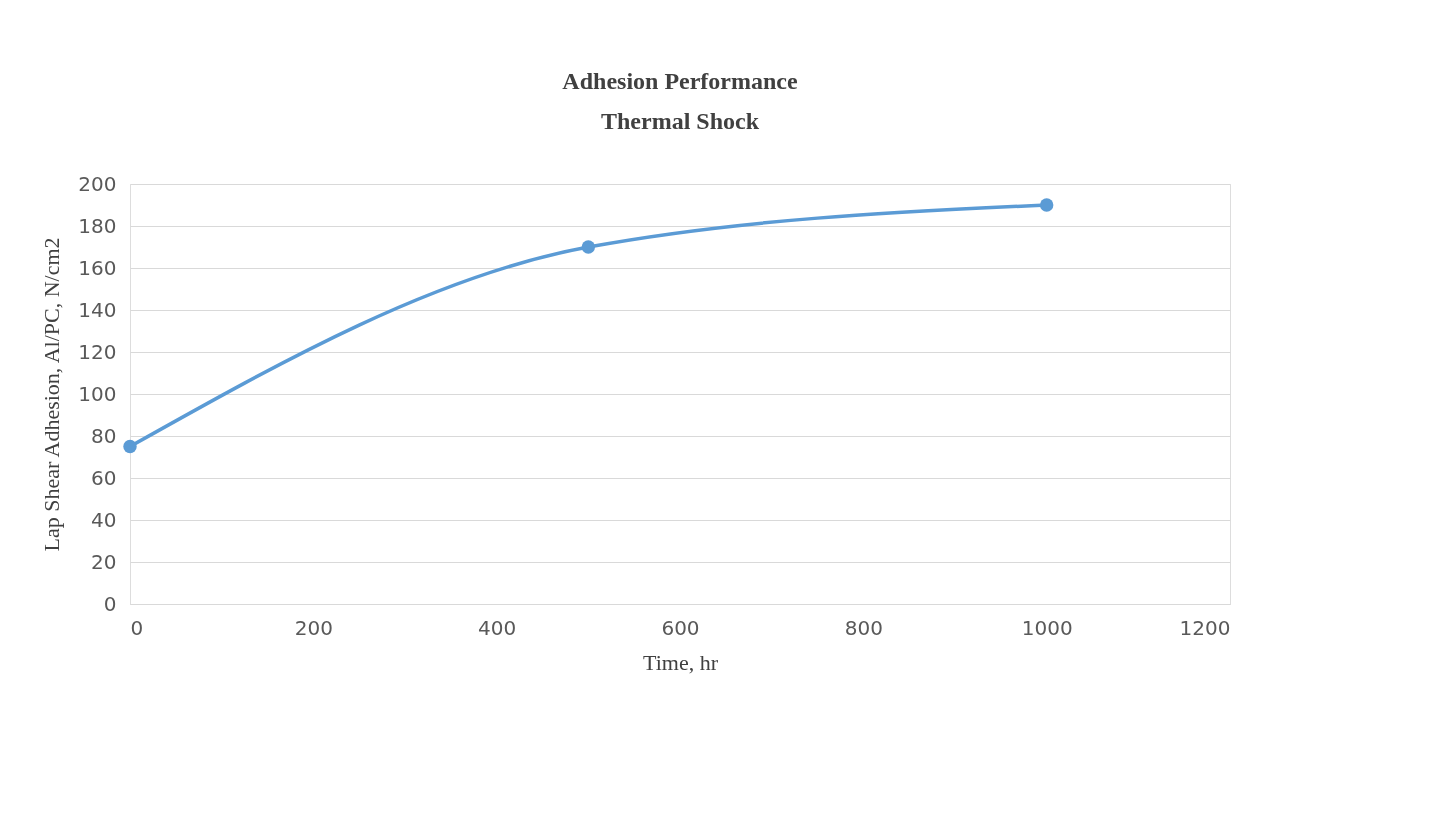  I want to click on x-tick-label: 1000, so click(1047, 627).